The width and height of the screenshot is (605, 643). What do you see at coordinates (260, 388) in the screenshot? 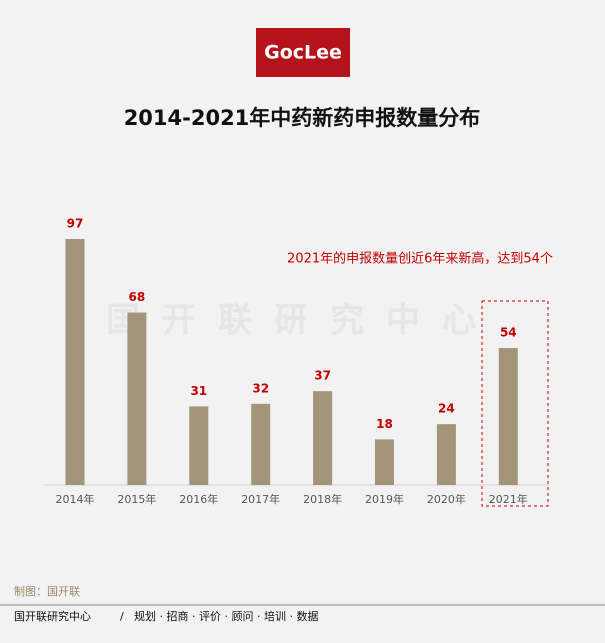
I see `data-label: 32` at bounding box center [260, 388].